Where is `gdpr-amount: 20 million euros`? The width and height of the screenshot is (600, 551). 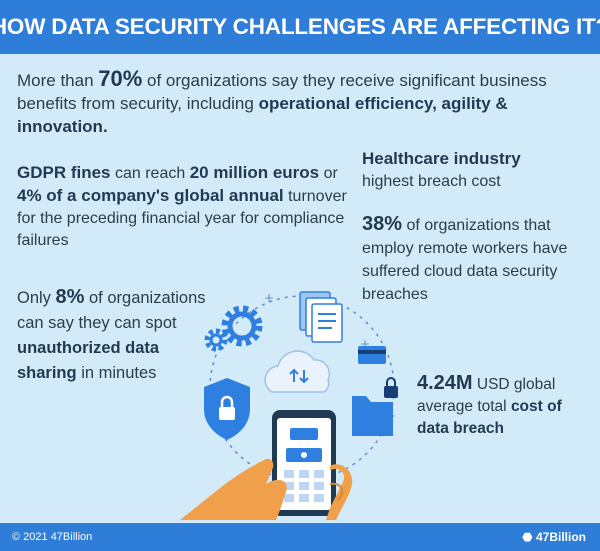
gdpr-amount: 20 million euros is located at coordinates (254, 172).